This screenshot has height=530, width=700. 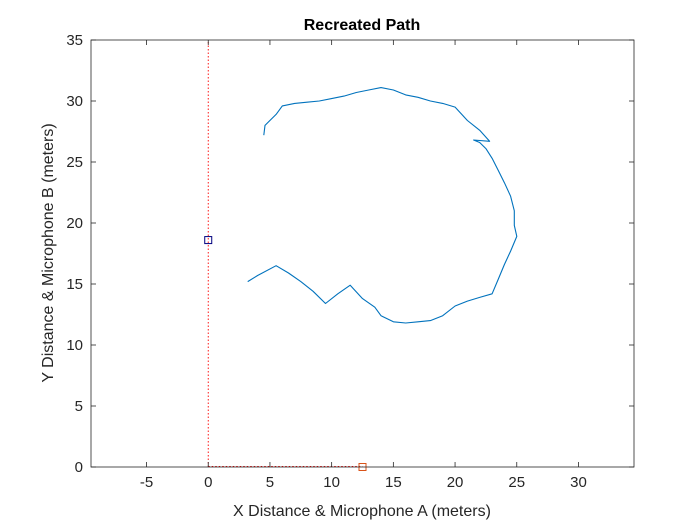 I want to click on x-tick-label: 20, so click(x=455, y=482).